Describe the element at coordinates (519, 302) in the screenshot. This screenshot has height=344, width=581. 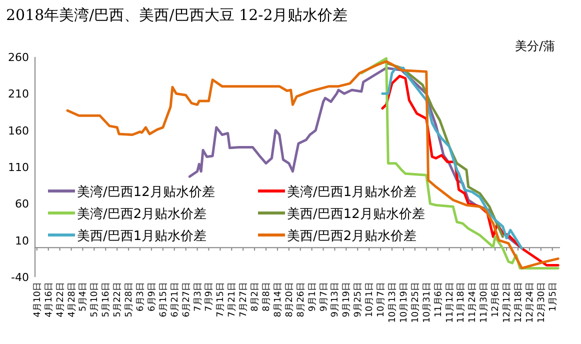
I see `x-tick-label: 12月18日` at that location.